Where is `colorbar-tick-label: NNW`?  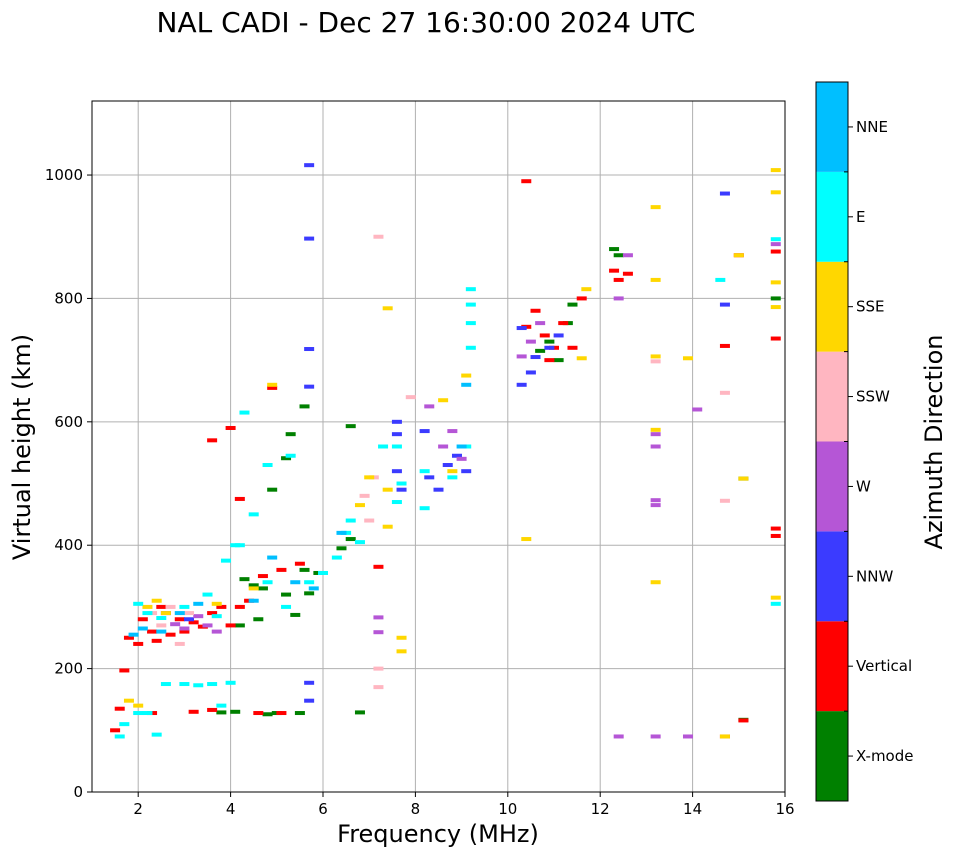 colorbar-tick-label: NNW is located at coordinates (874, 576).